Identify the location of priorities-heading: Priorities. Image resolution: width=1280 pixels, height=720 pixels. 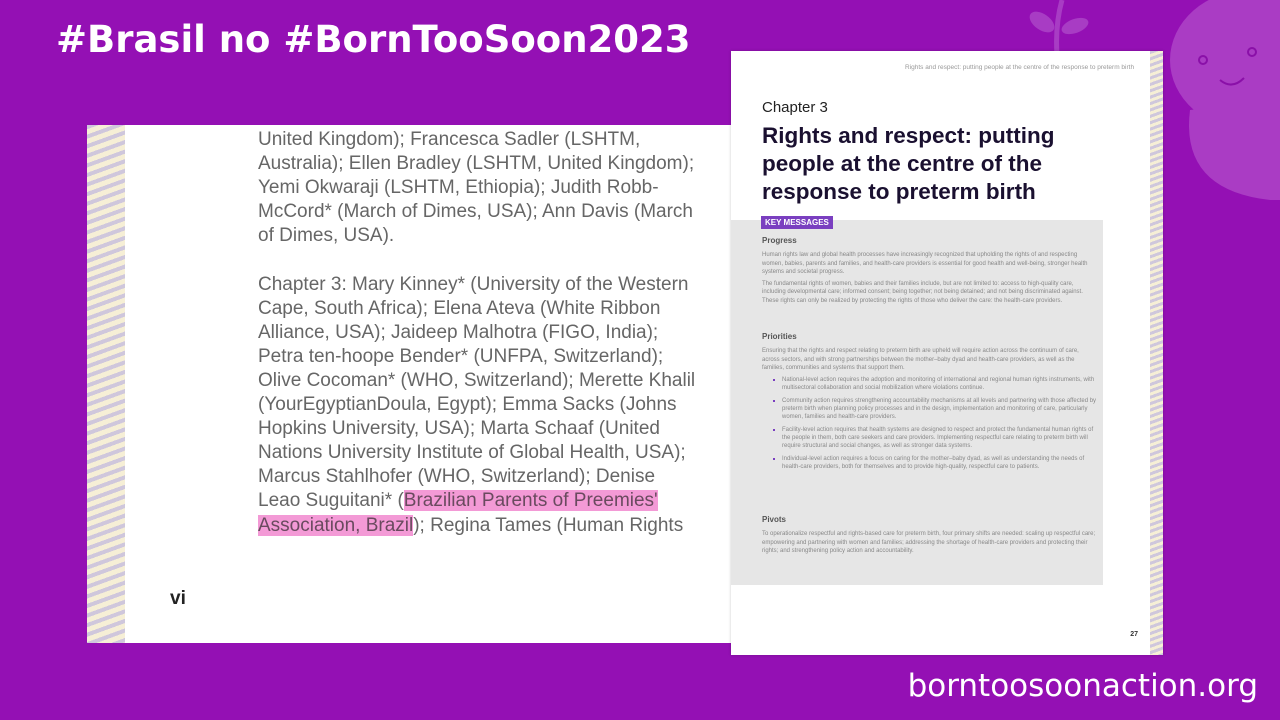
(779, 336).